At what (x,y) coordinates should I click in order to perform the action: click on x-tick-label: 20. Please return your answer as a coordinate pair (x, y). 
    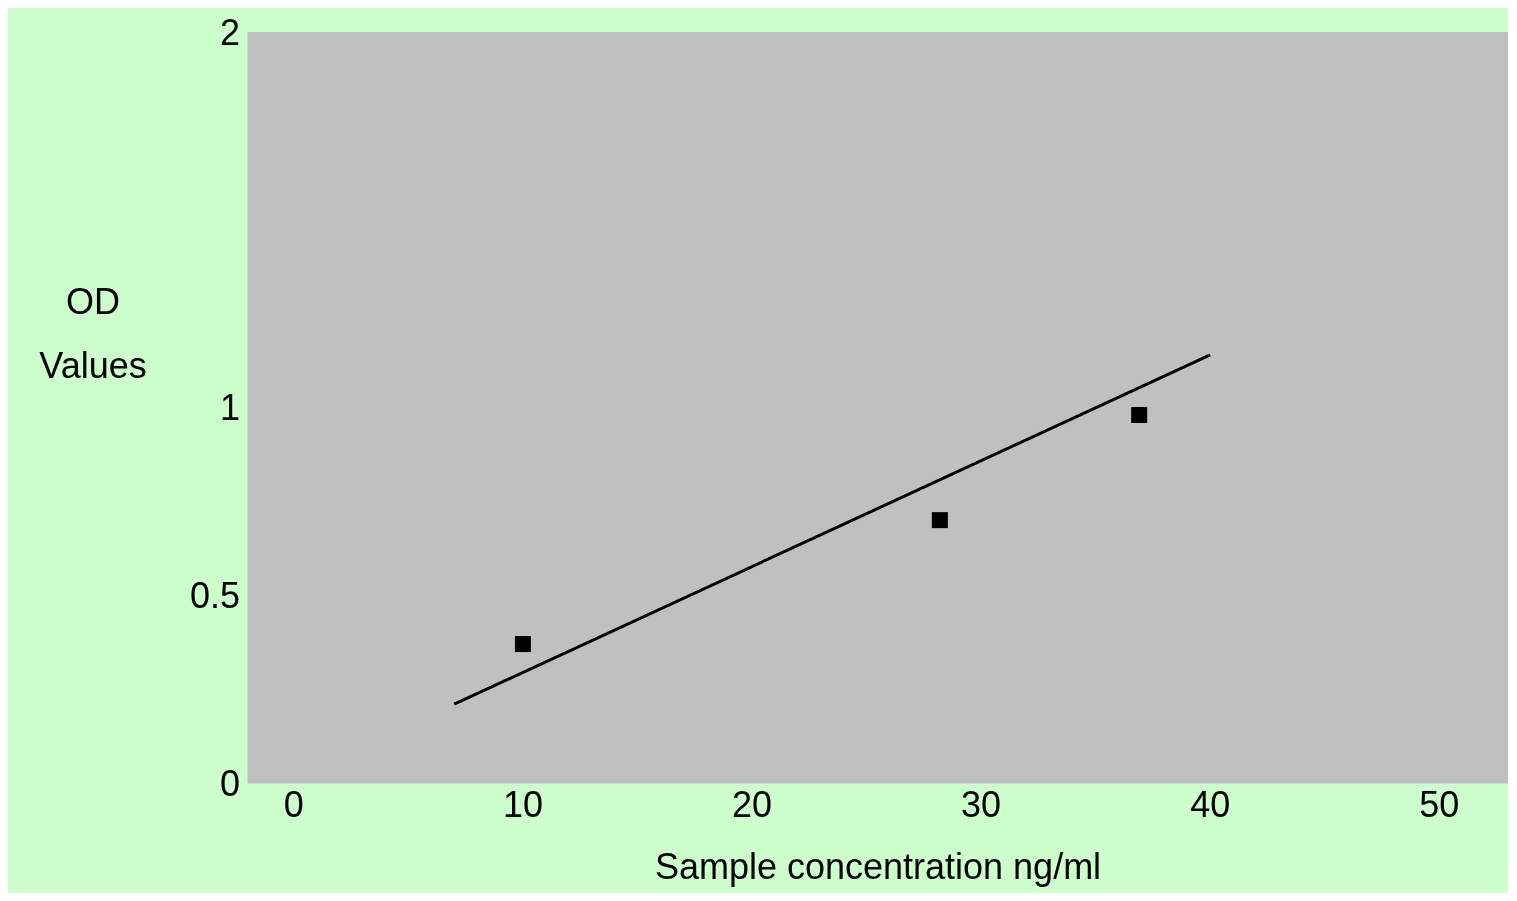
    Looking at the image, I should click on (752, 804).